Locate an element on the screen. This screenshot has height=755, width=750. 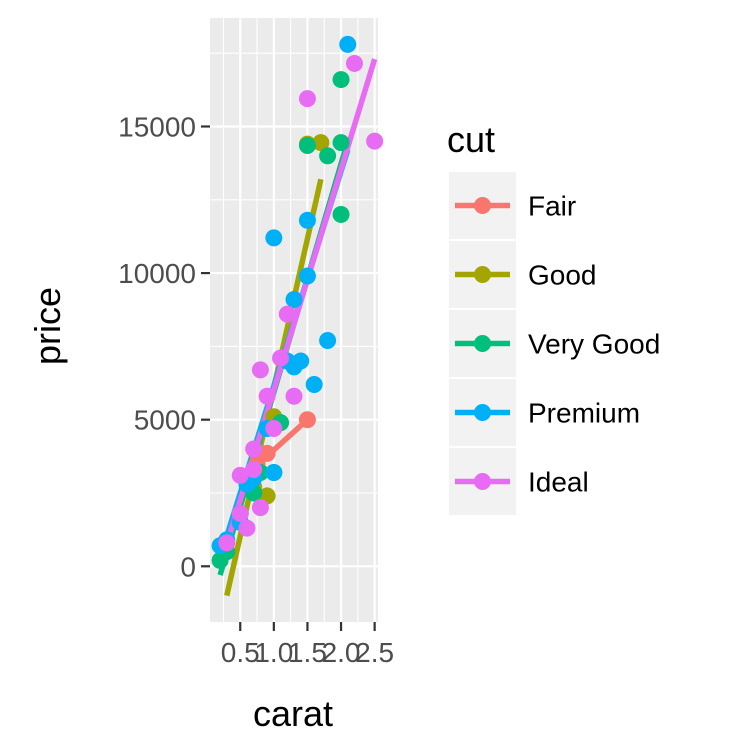
legend-point-fair is located at coordinates (482, 205).